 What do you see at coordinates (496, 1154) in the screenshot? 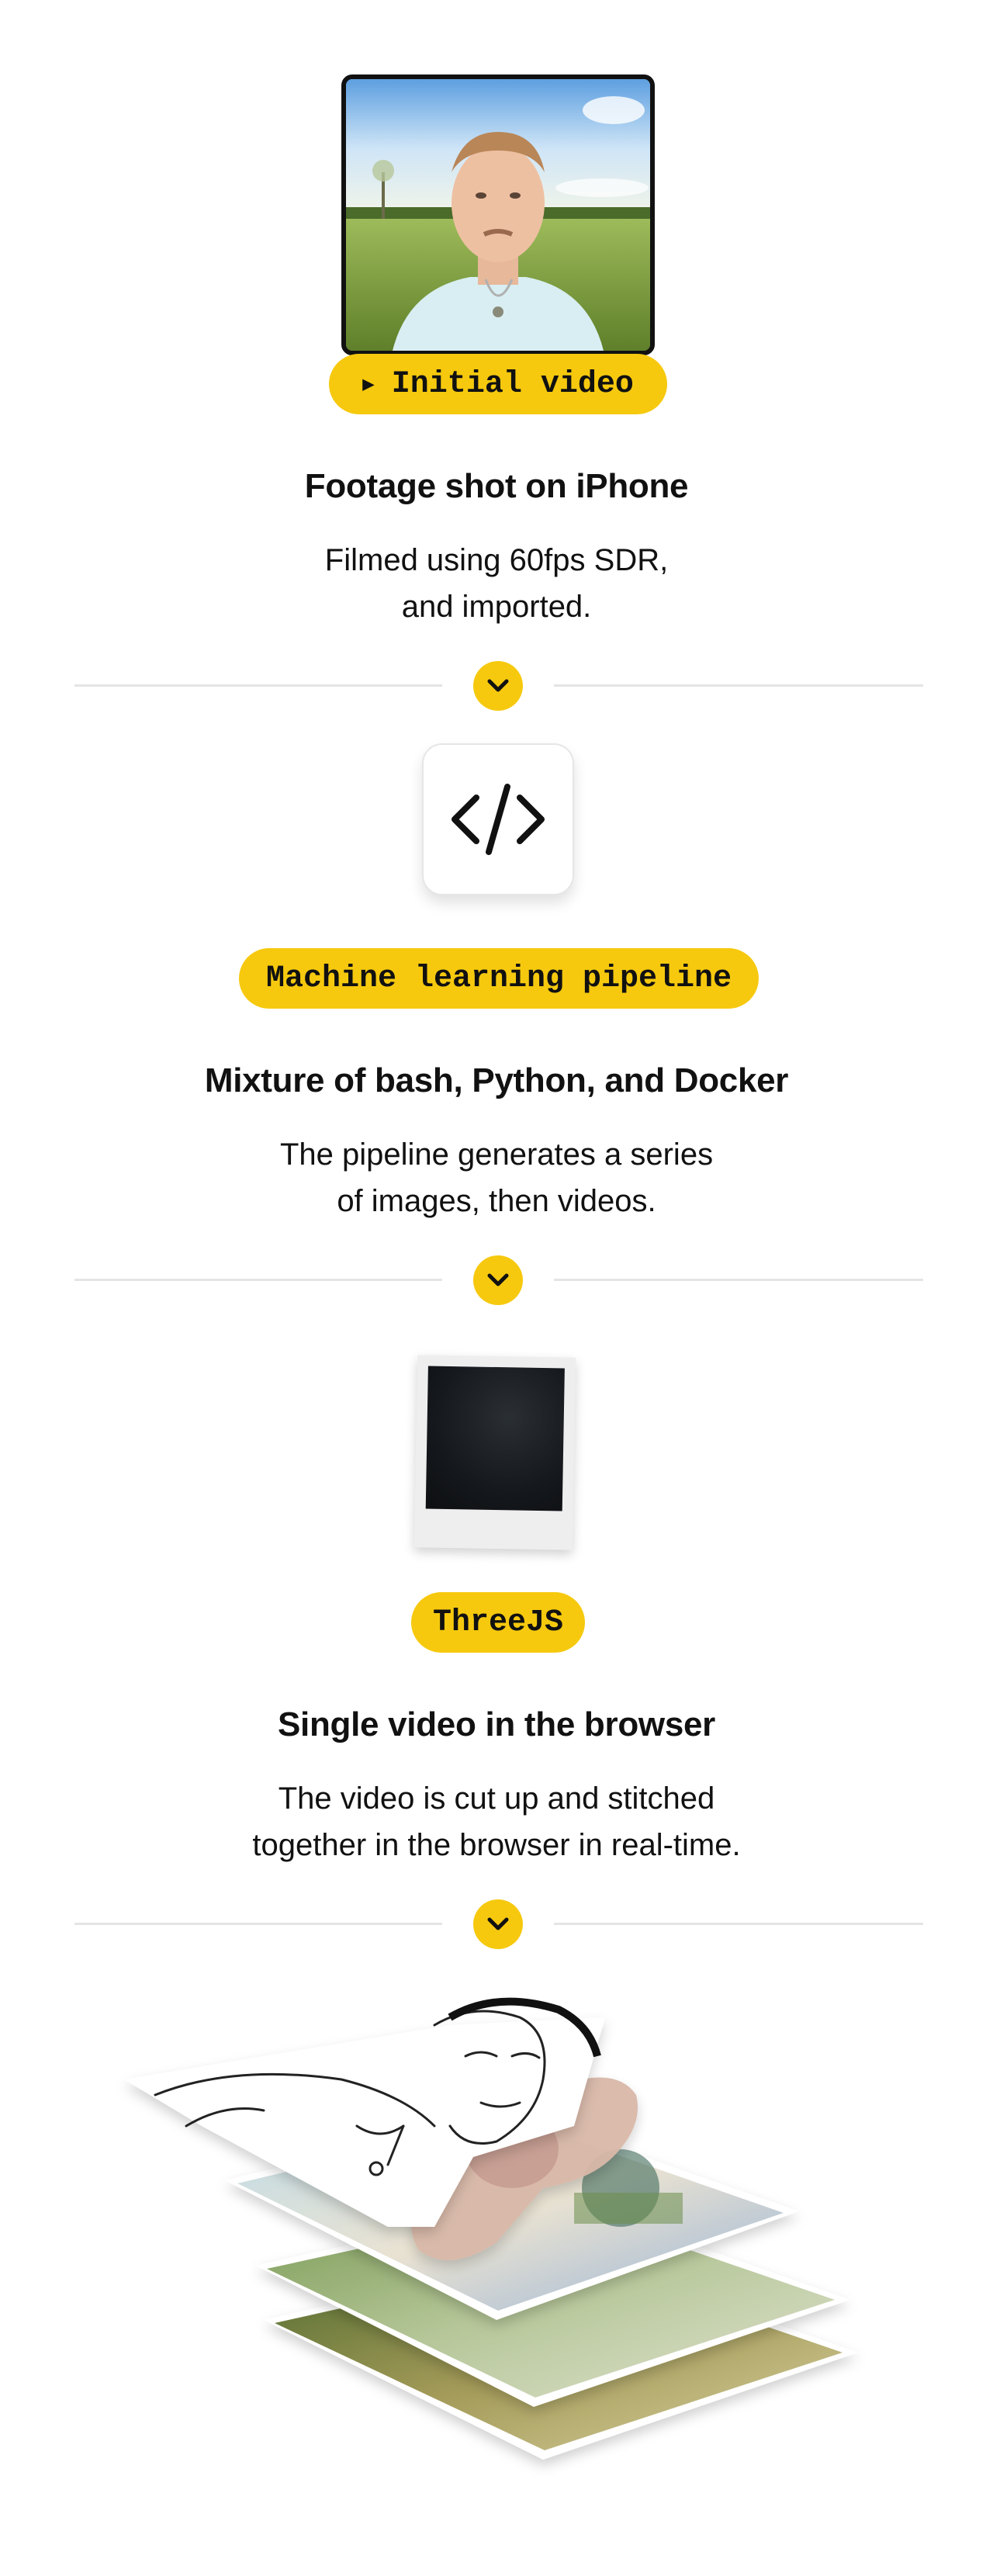
I see `section2-subtext-line1: The pipeline generates a series` at bounding box center [496, 1154].